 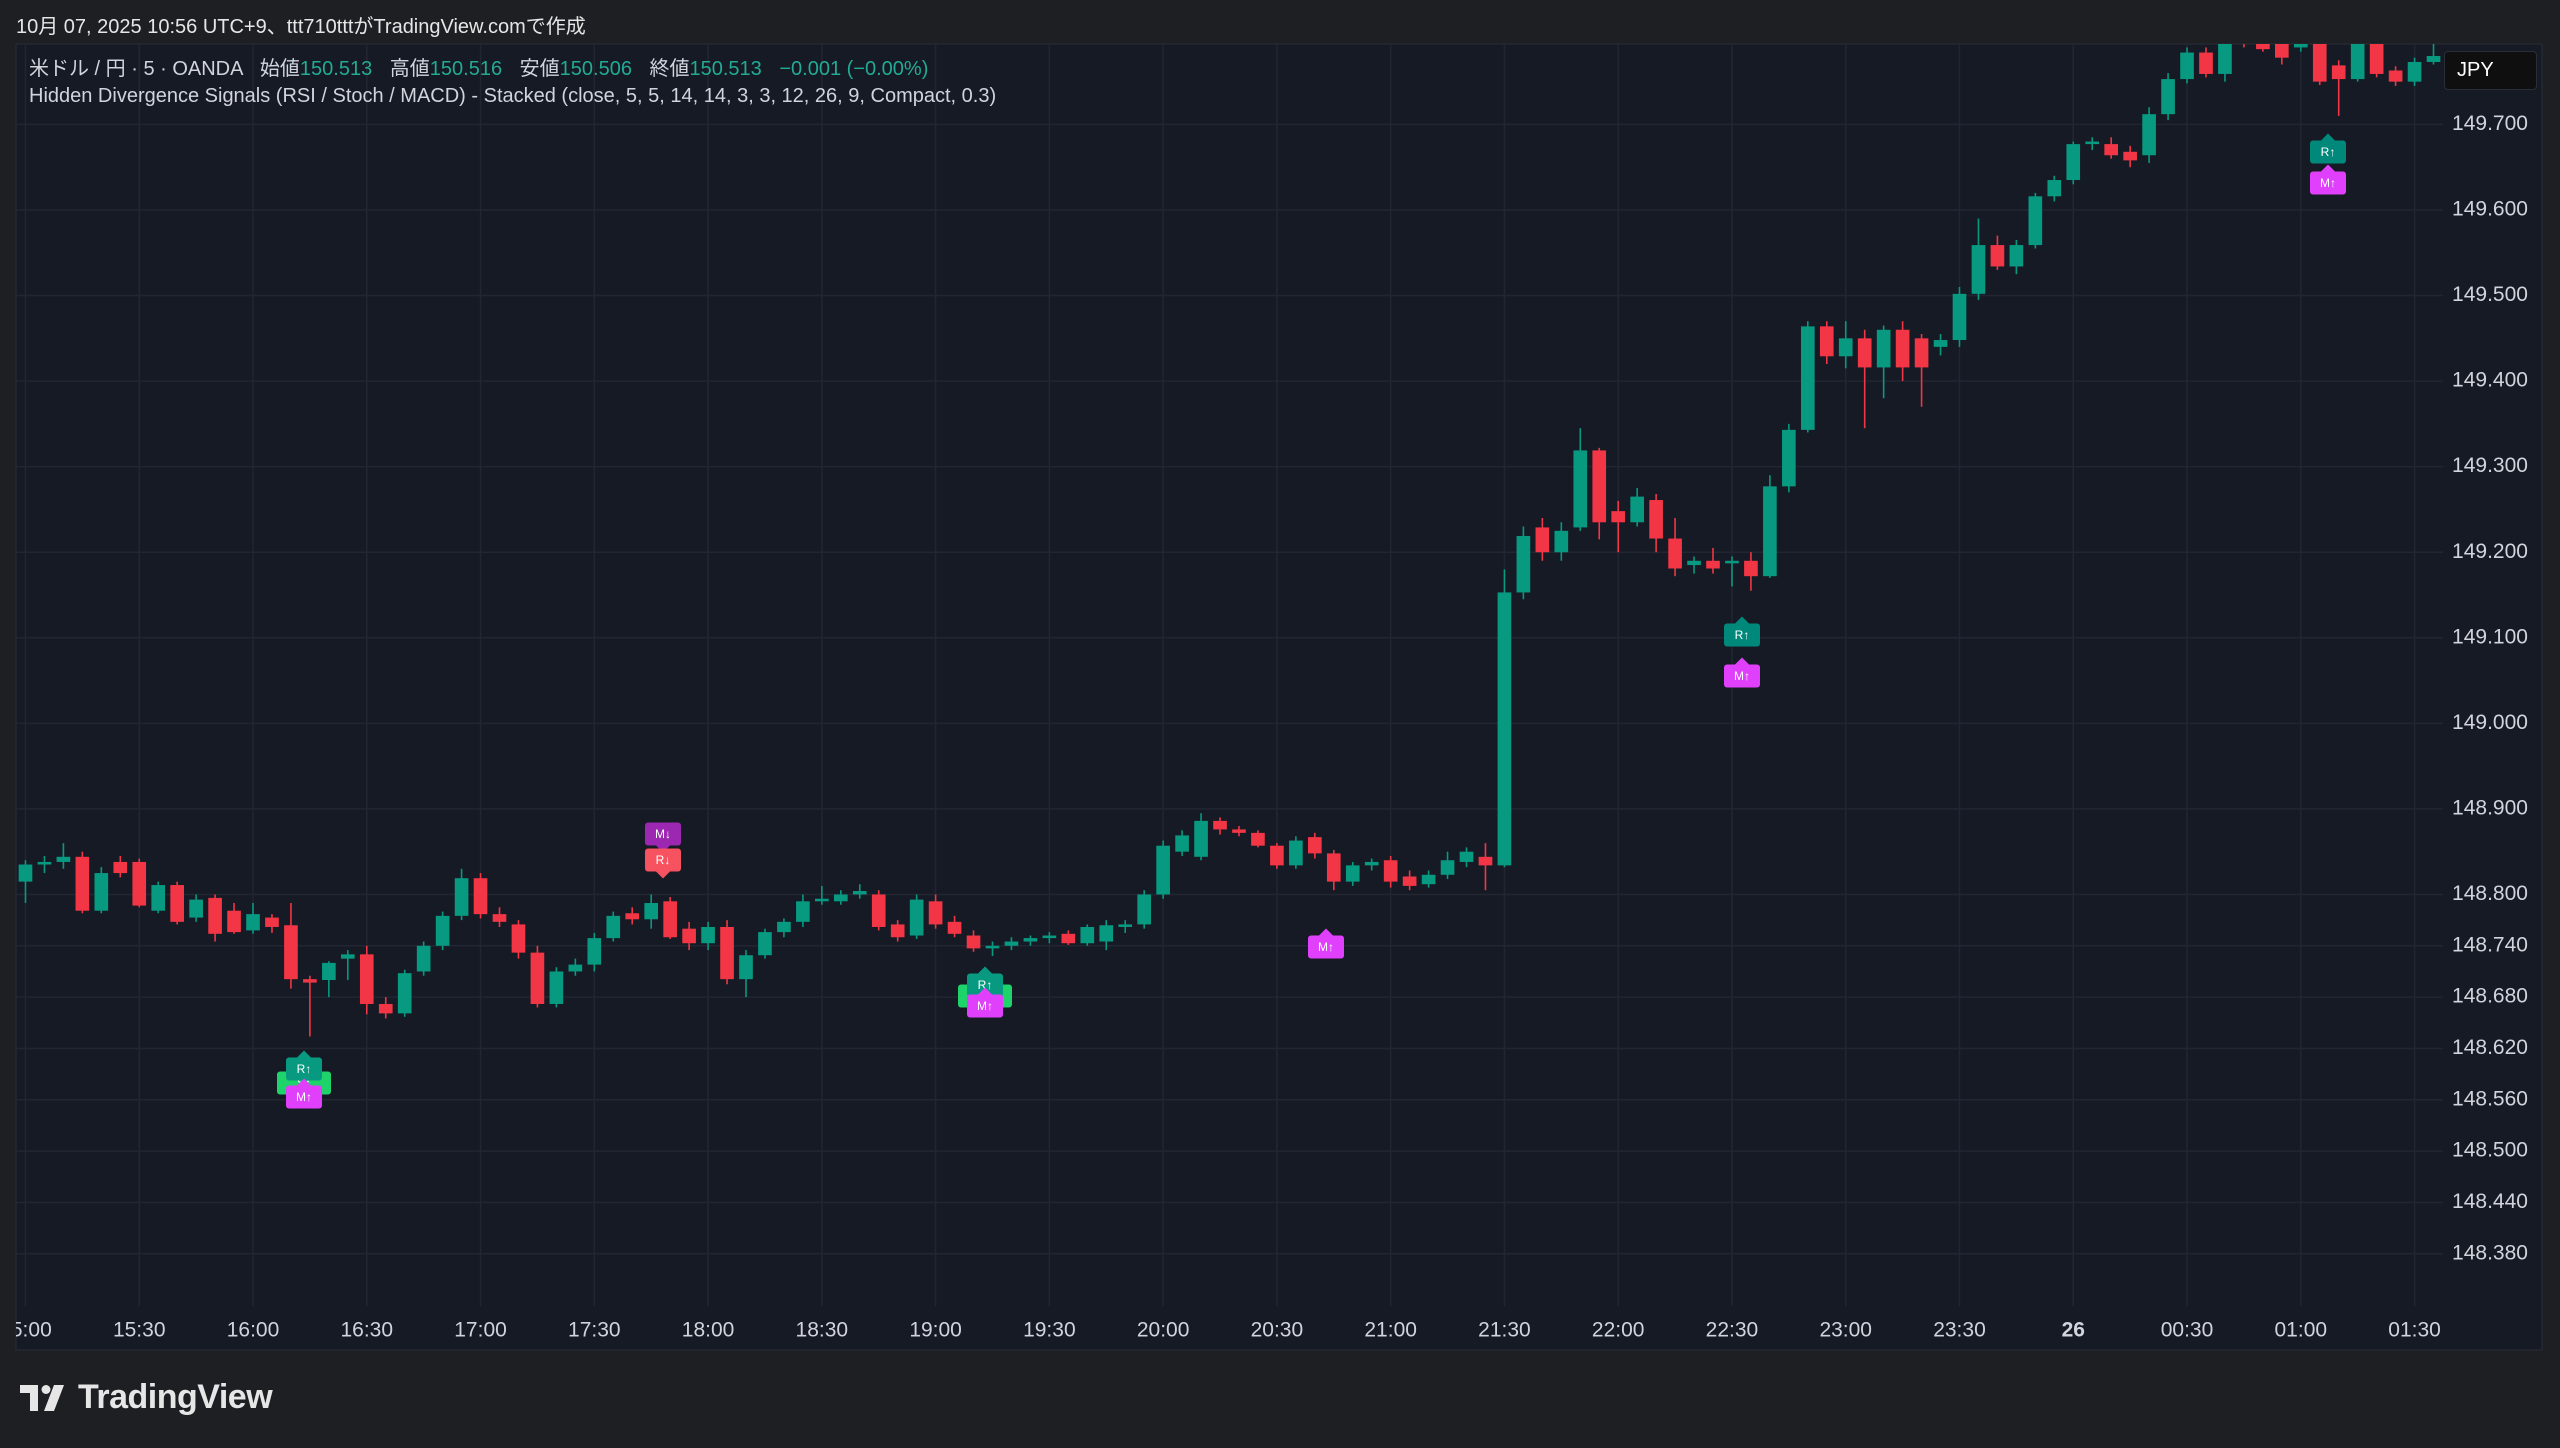 What do you see at coordinates (175, 1397) in the screenshot?
I see `brand-name: TradingView` at bounding box center [175, 1397].